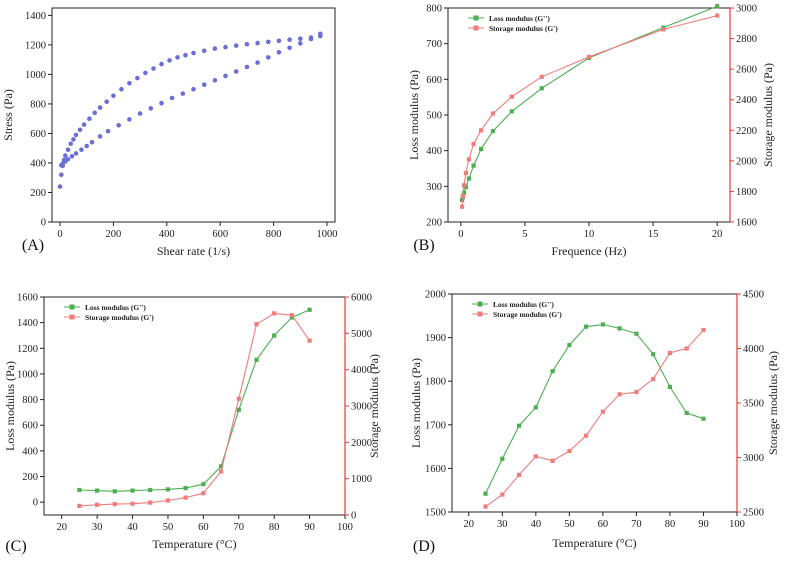 This screenshot has width=787, height=564. What do you see at coordinates (670, 524) in the screenshot?
I see `x-tick-label: 80` at bounding box center [670, 524].